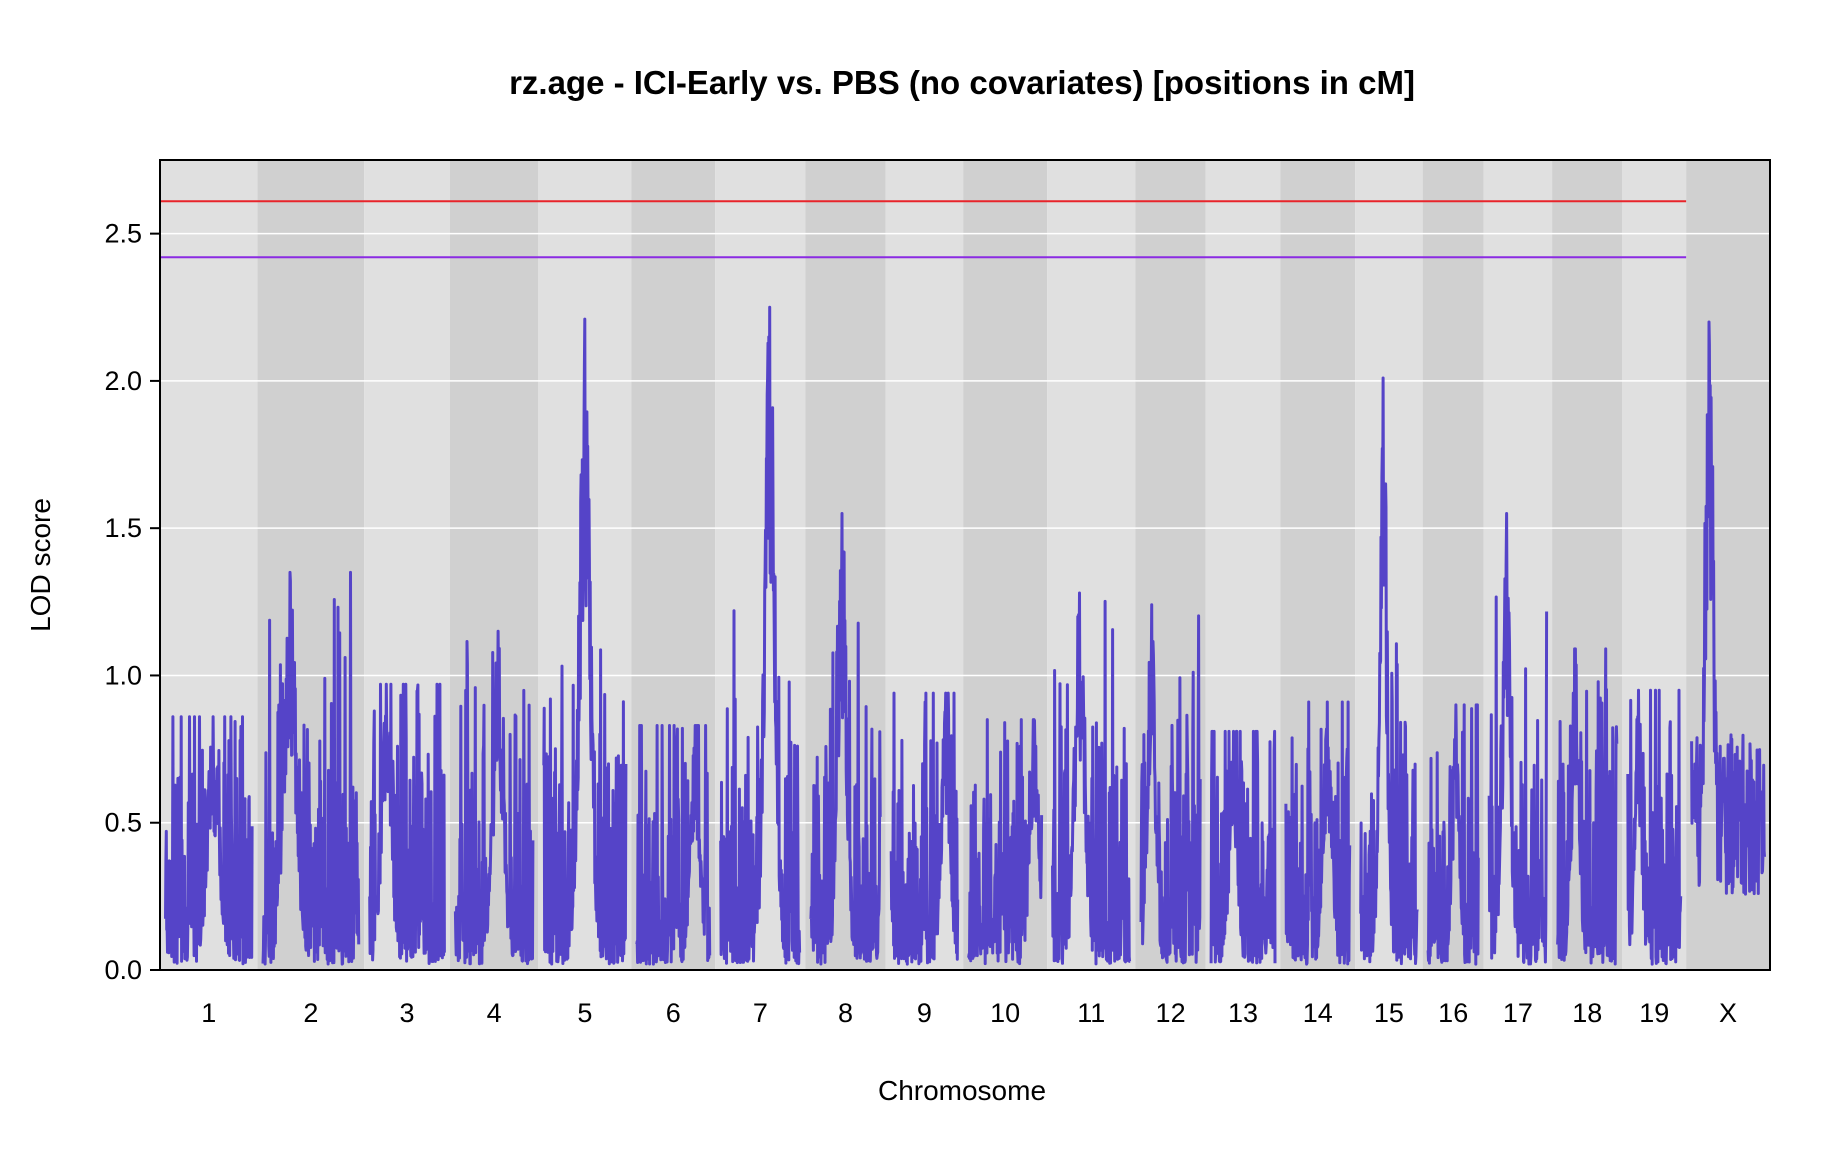 The height and width of the screenshot is (1157, 1824). Describe the element at coordinates (1728, 1013) in the screenshot. I see `x-tick-label-chr-X: X` at that location.